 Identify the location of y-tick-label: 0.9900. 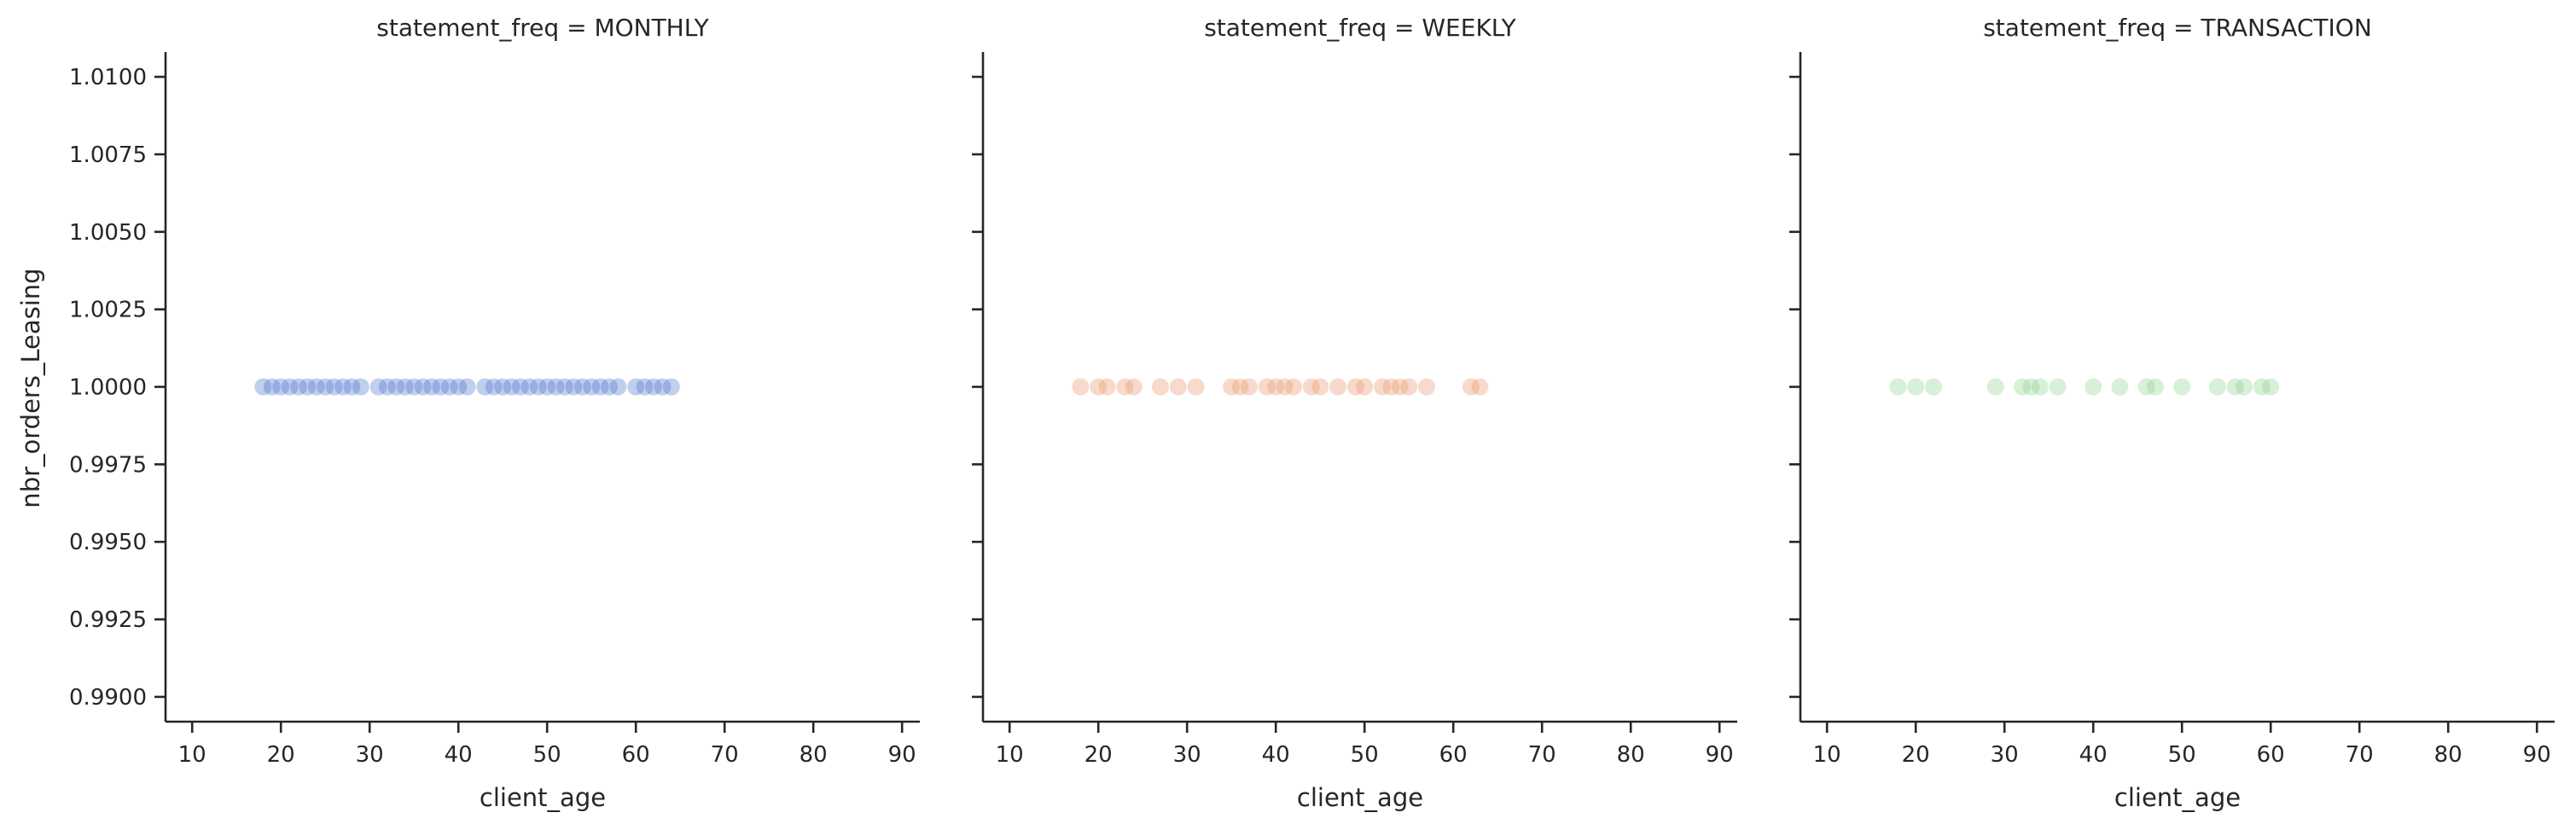
(108, 698).